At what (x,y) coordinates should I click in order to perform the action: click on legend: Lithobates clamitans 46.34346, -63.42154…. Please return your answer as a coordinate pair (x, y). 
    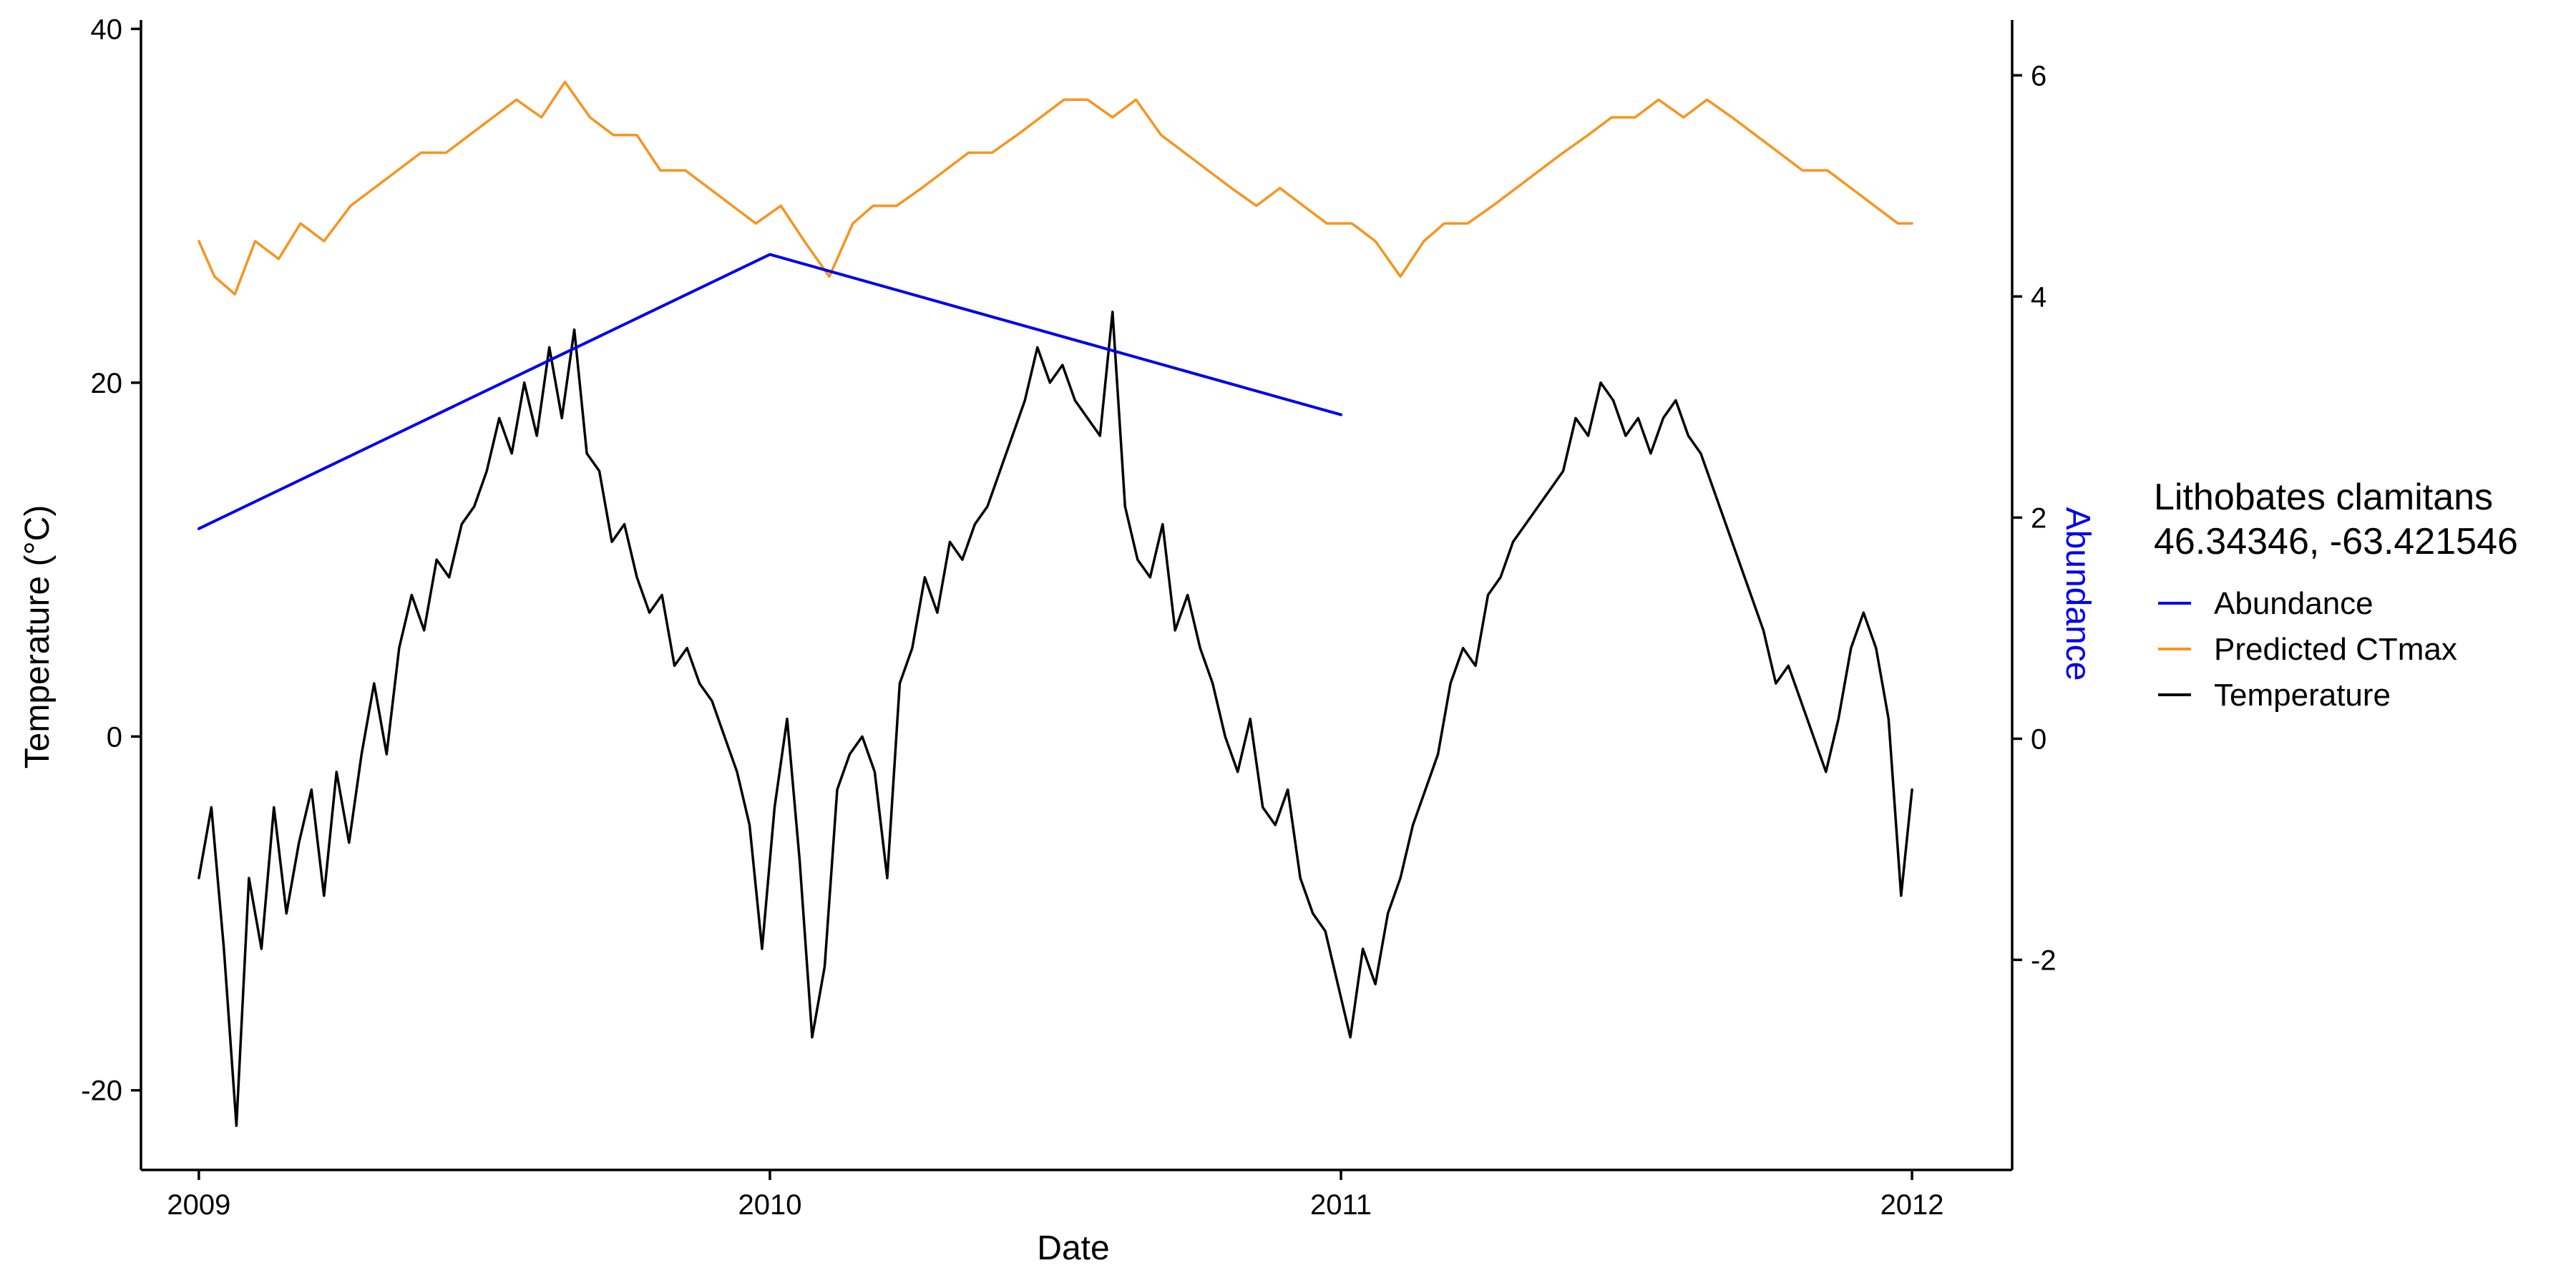
    Looking at the image, I should click on (2336, 595).